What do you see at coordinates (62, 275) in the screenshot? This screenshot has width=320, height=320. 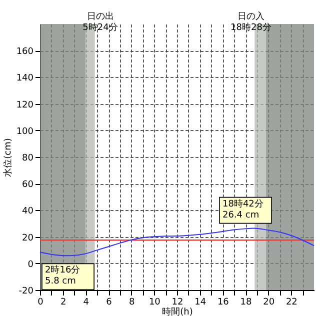 I see `annotation: 2時16分 5.8 cm` at bounding box center [62, 275].